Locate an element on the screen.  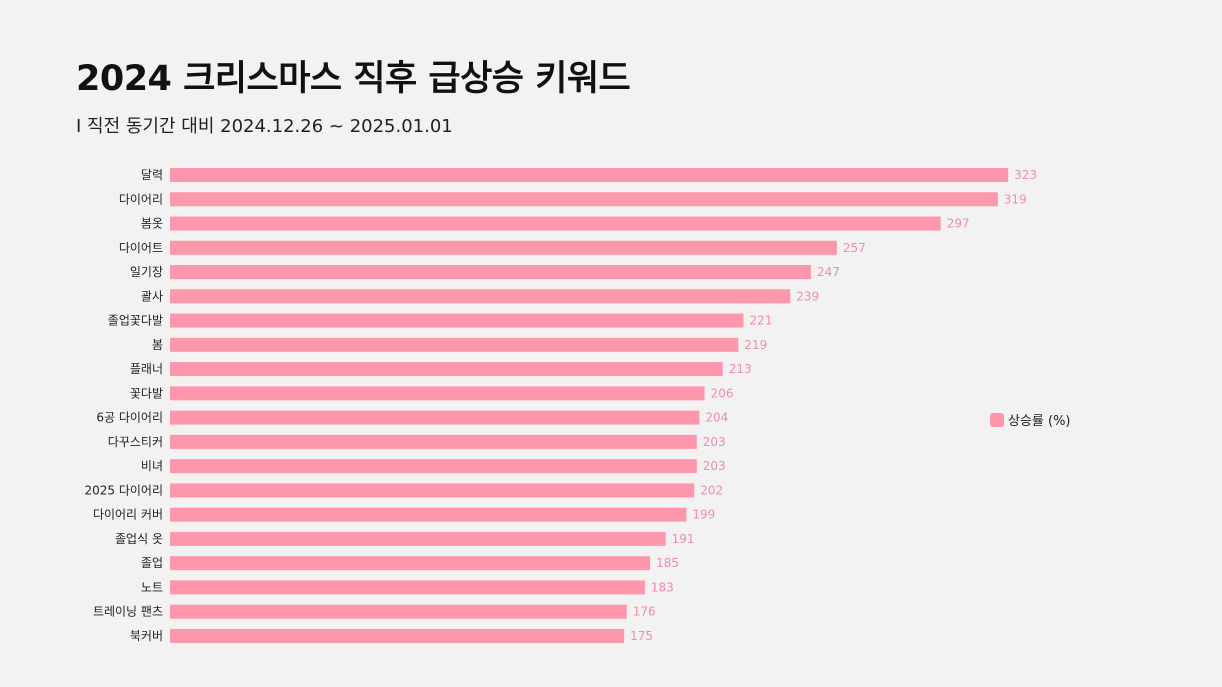
value-label: 183 is located at coordinates (662, 587).